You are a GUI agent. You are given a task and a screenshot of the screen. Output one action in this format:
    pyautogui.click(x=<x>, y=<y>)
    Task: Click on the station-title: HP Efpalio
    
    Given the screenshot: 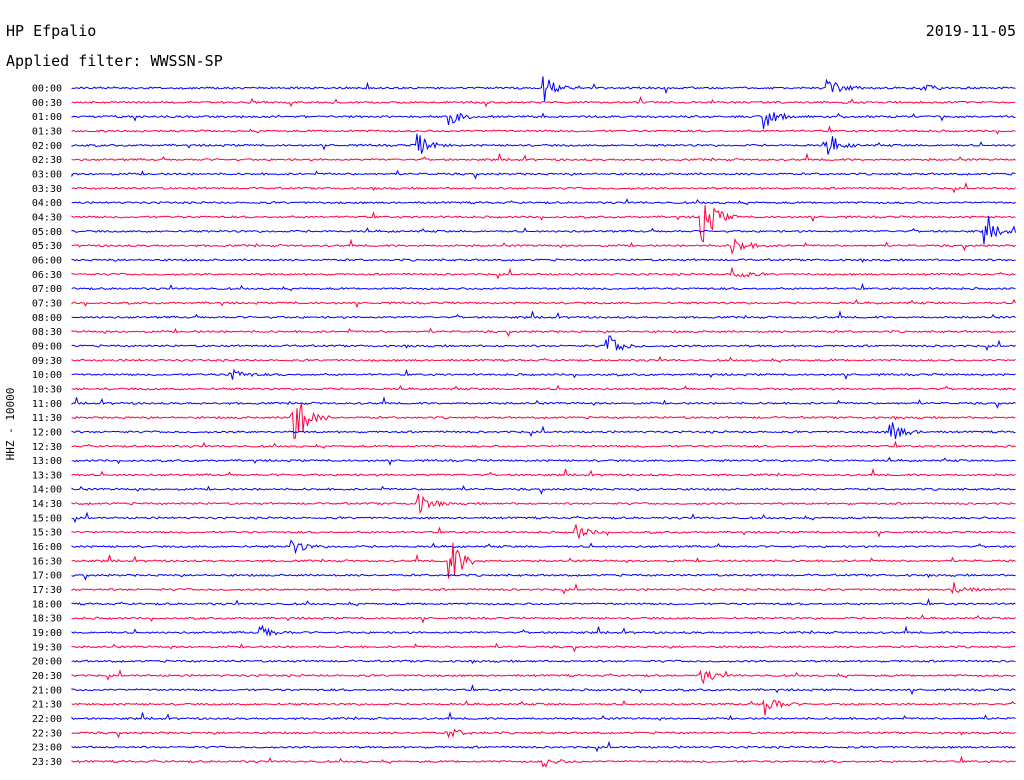 What is the action you would take?
    pyautogui.click(x=51, y=31)
    